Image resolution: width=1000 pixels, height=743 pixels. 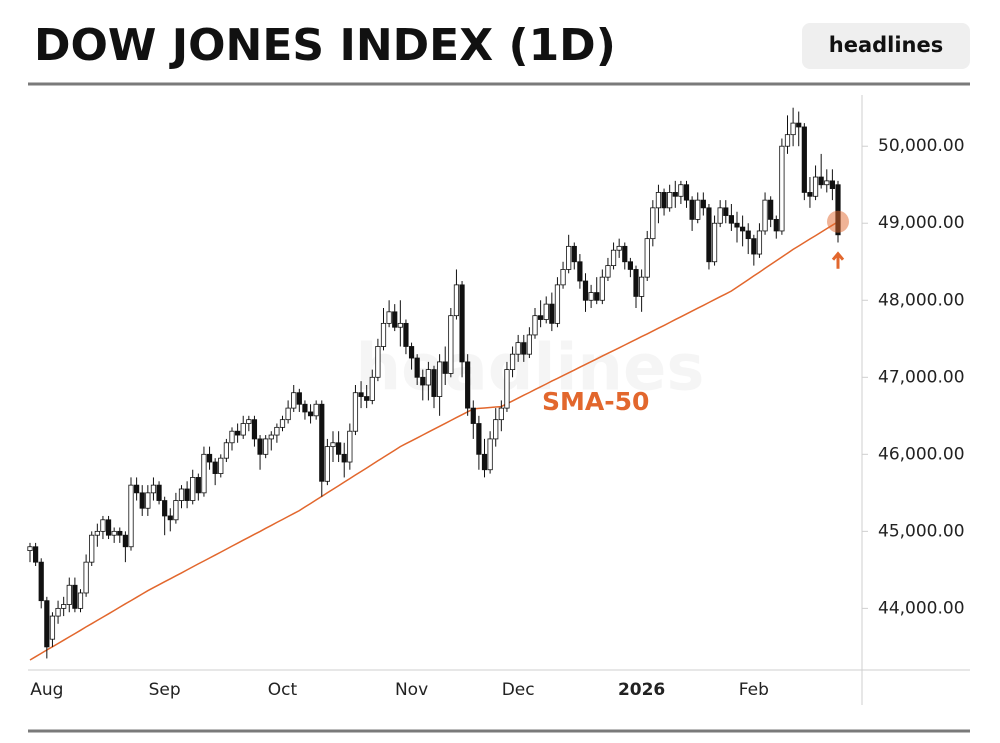 I want to click on sma-label: SMA-50, so click(x=595, y=401).